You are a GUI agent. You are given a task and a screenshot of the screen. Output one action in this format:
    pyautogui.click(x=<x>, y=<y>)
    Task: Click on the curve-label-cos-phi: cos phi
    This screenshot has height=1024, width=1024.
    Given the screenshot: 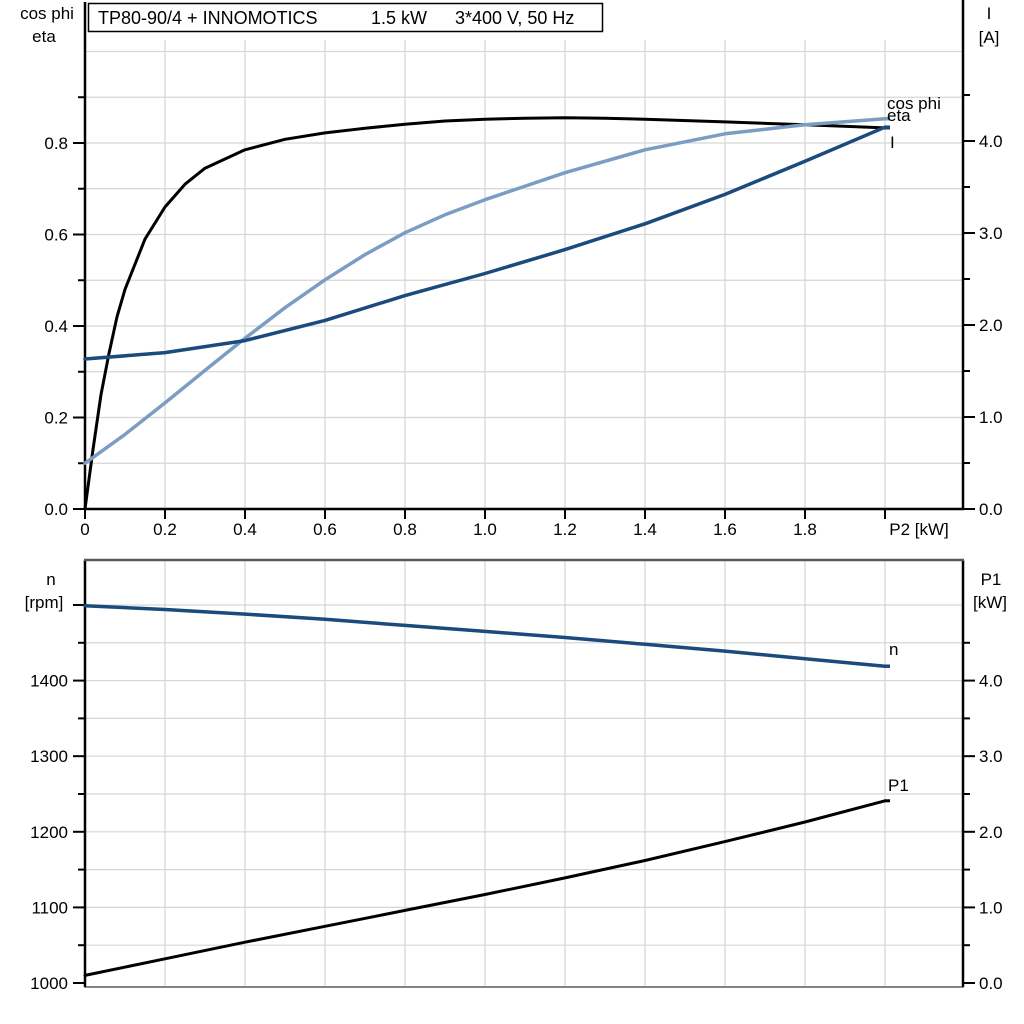 What is the action you would take?
    pyautogui.click(x=914, y=103)
    